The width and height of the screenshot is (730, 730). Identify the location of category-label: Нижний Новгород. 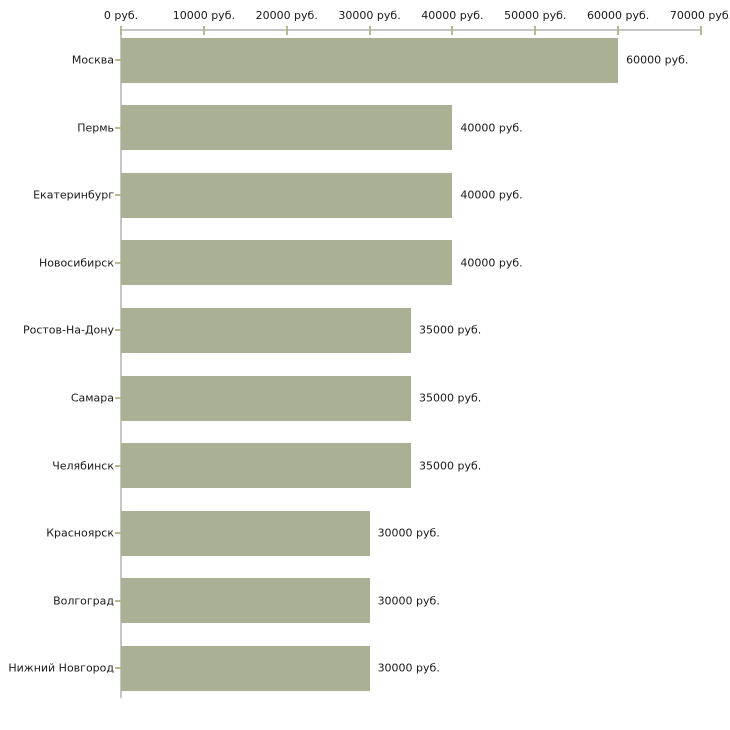
(61, 668).